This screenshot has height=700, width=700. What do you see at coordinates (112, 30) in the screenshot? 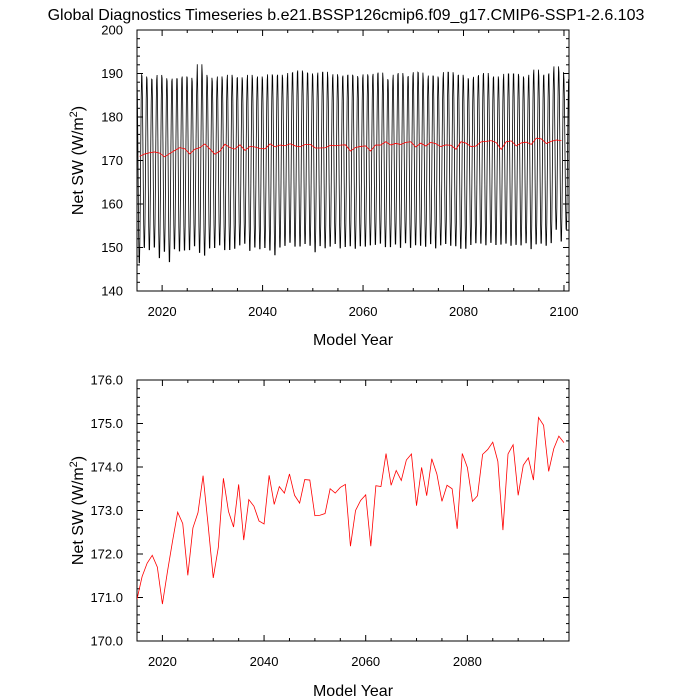
I see `y-tick-label: 200` at bounding box center [112, 30].